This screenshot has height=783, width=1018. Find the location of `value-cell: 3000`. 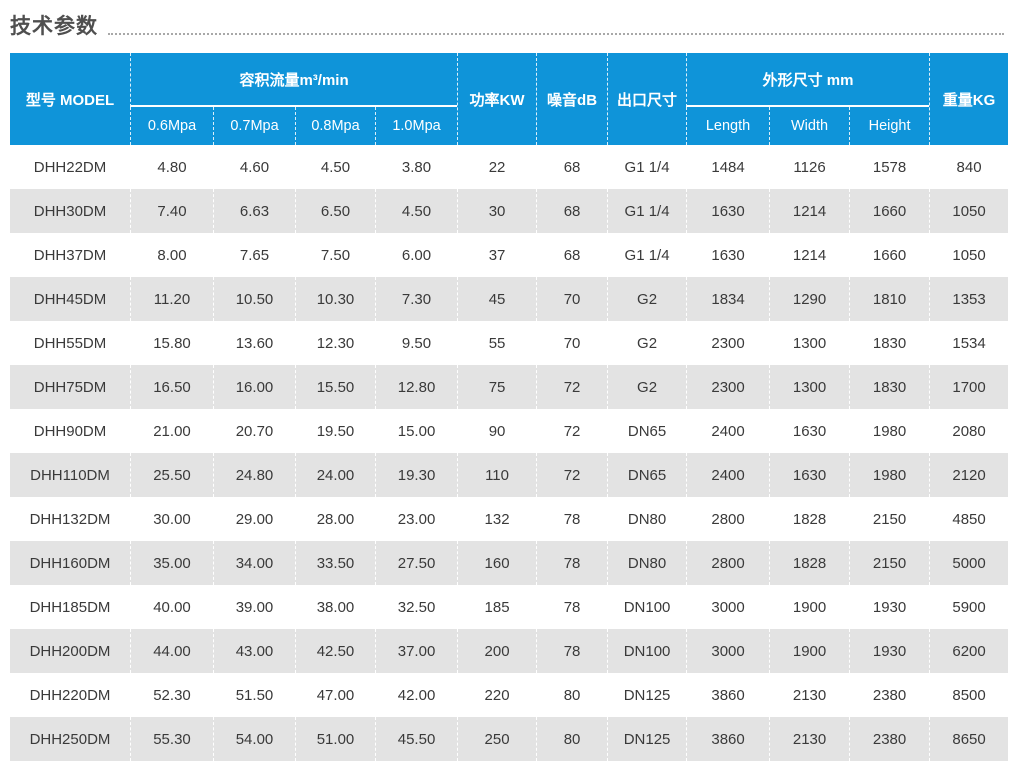

value-cell: 3000 is located at coordinates (728, 607).